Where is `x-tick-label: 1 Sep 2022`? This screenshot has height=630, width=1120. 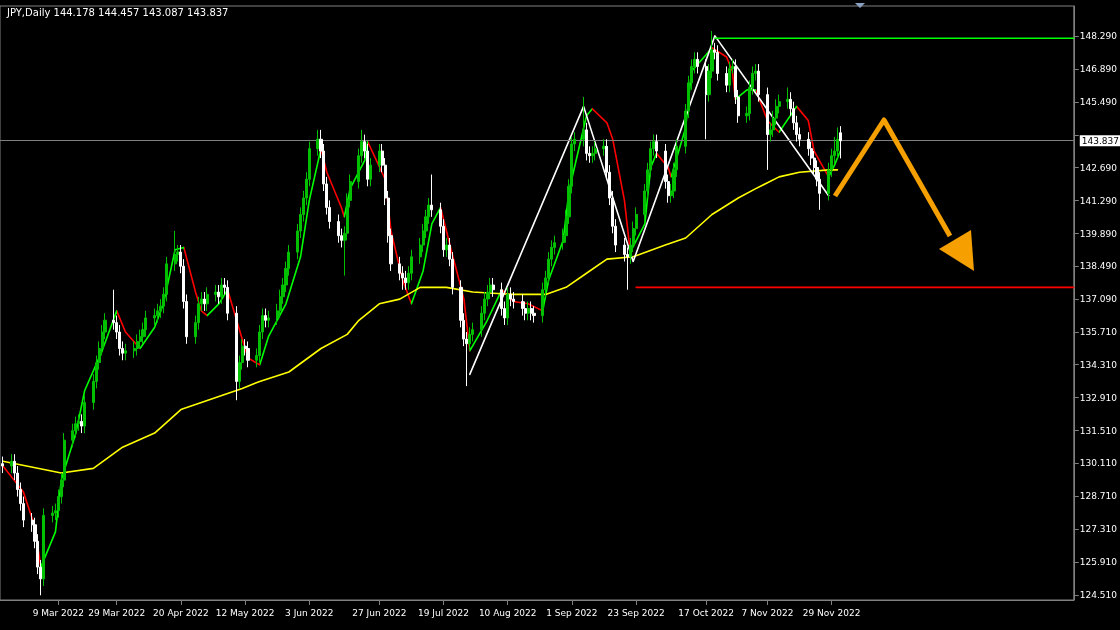 x-tick-label: 1 Sep 2022 is located at coordinates (572, 612).